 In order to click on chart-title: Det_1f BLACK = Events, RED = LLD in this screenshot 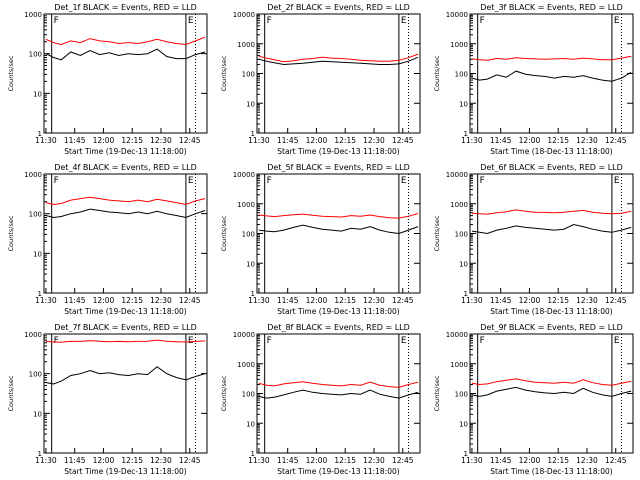, I will do `click(125, 7)`.